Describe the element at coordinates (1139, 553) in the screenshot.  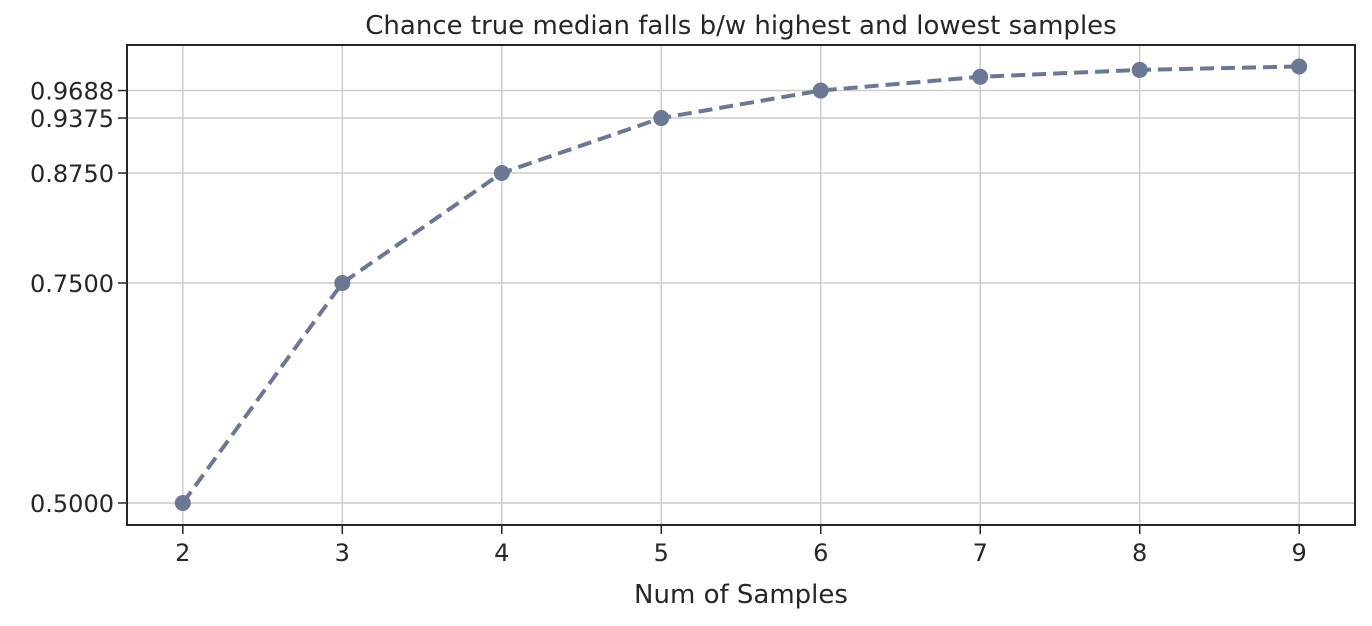
I see `x-tick-label: 8` at that location.